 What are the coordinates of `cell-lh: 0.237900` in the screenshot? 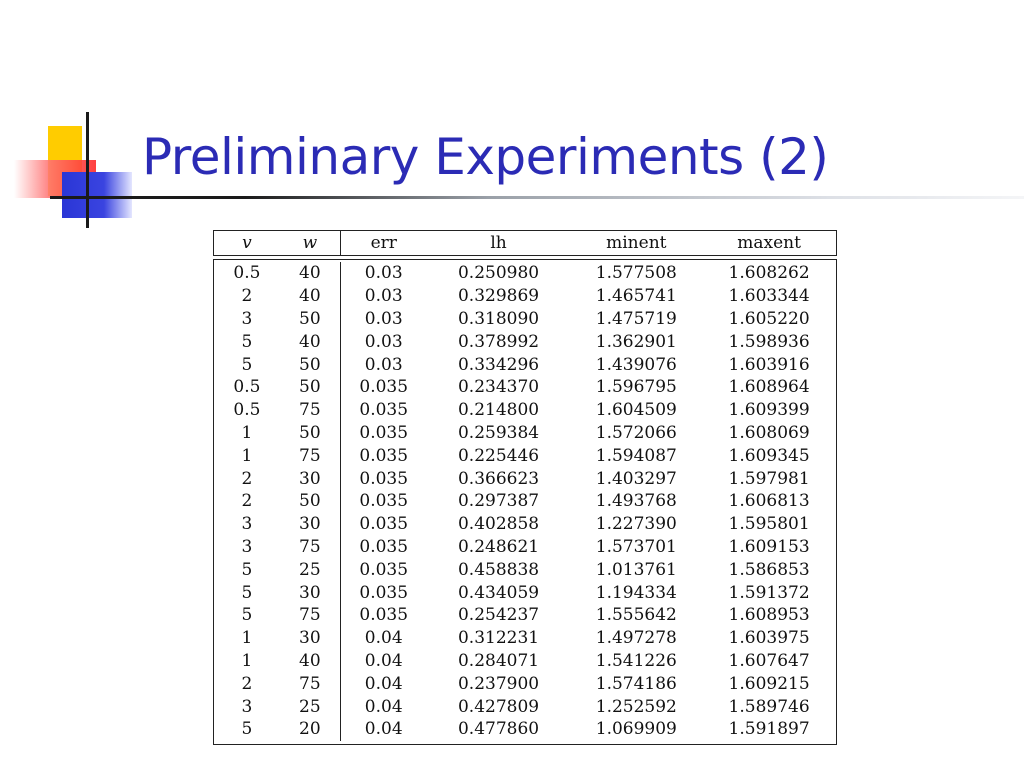 It's located at (498, 683).